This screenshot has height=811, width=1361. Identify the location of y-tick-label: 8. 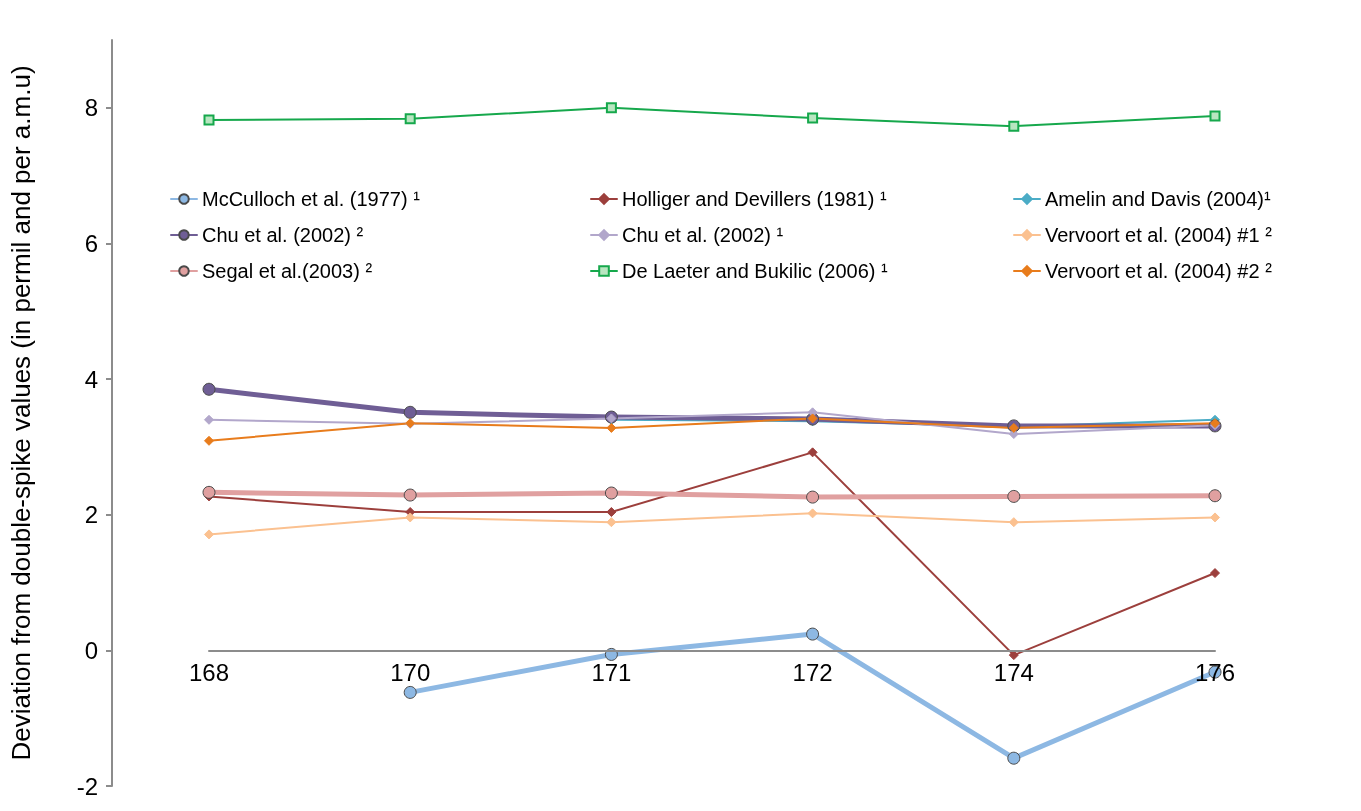
(91, 108).